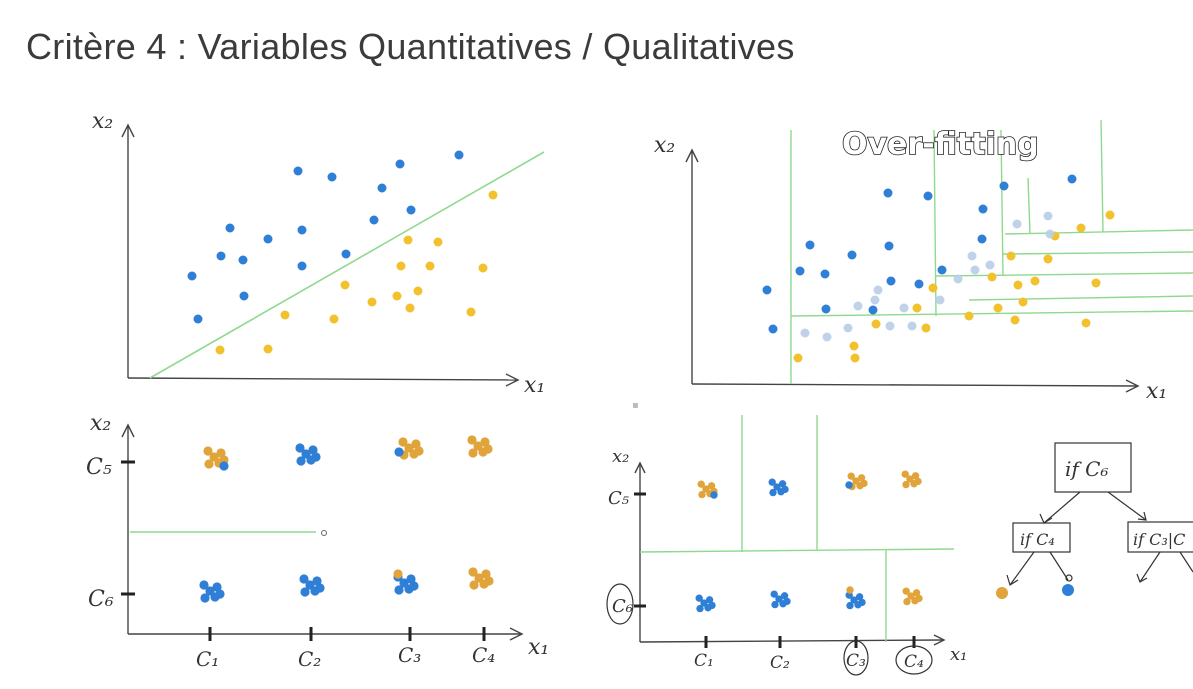  What do you see at coordinates (1086, 469) in the screenshot?
I see `tree-root-label: if C₆` at bounding box center [1086, 469].